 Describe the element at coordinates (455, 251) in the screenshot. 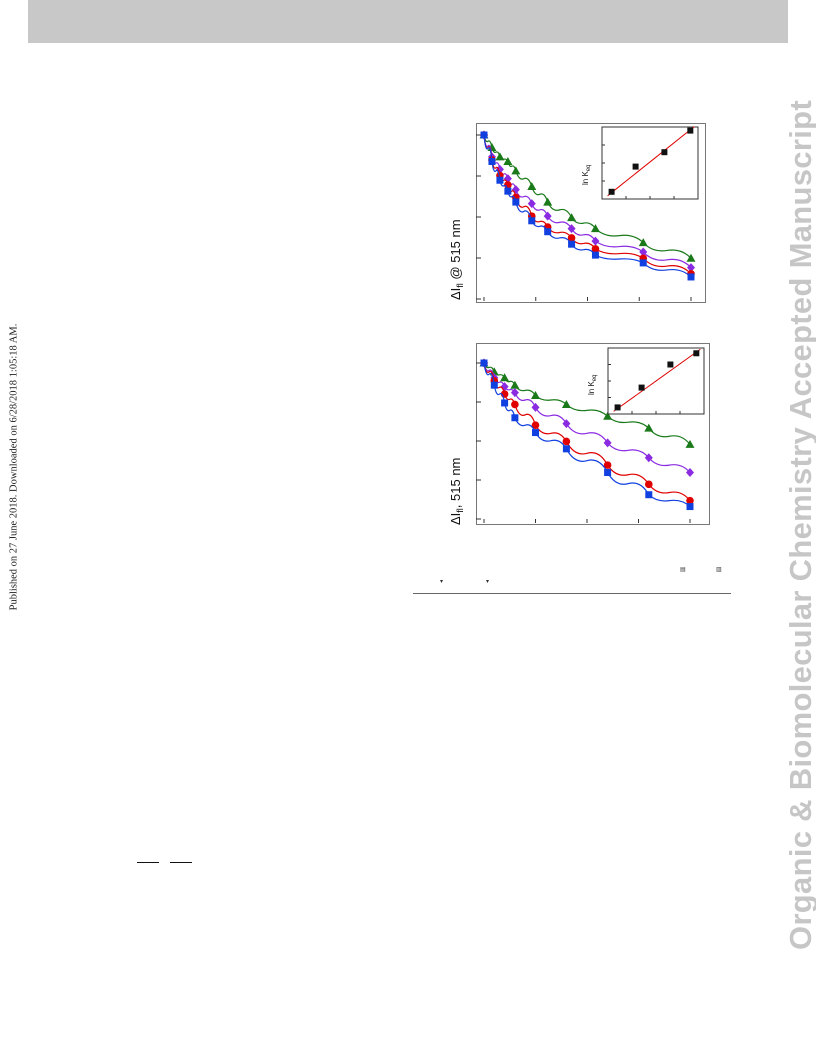

I see `y-label-rest: @ 515 nm` at that location.